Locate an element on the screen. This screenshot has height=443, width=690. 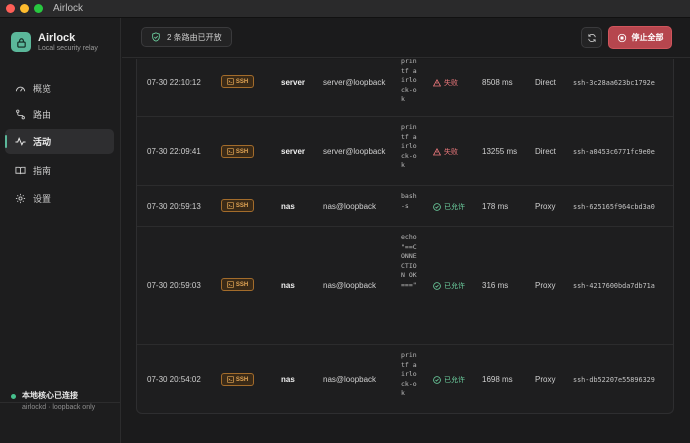
duration-cell: 316 ms is located at coordinates (495, 285).